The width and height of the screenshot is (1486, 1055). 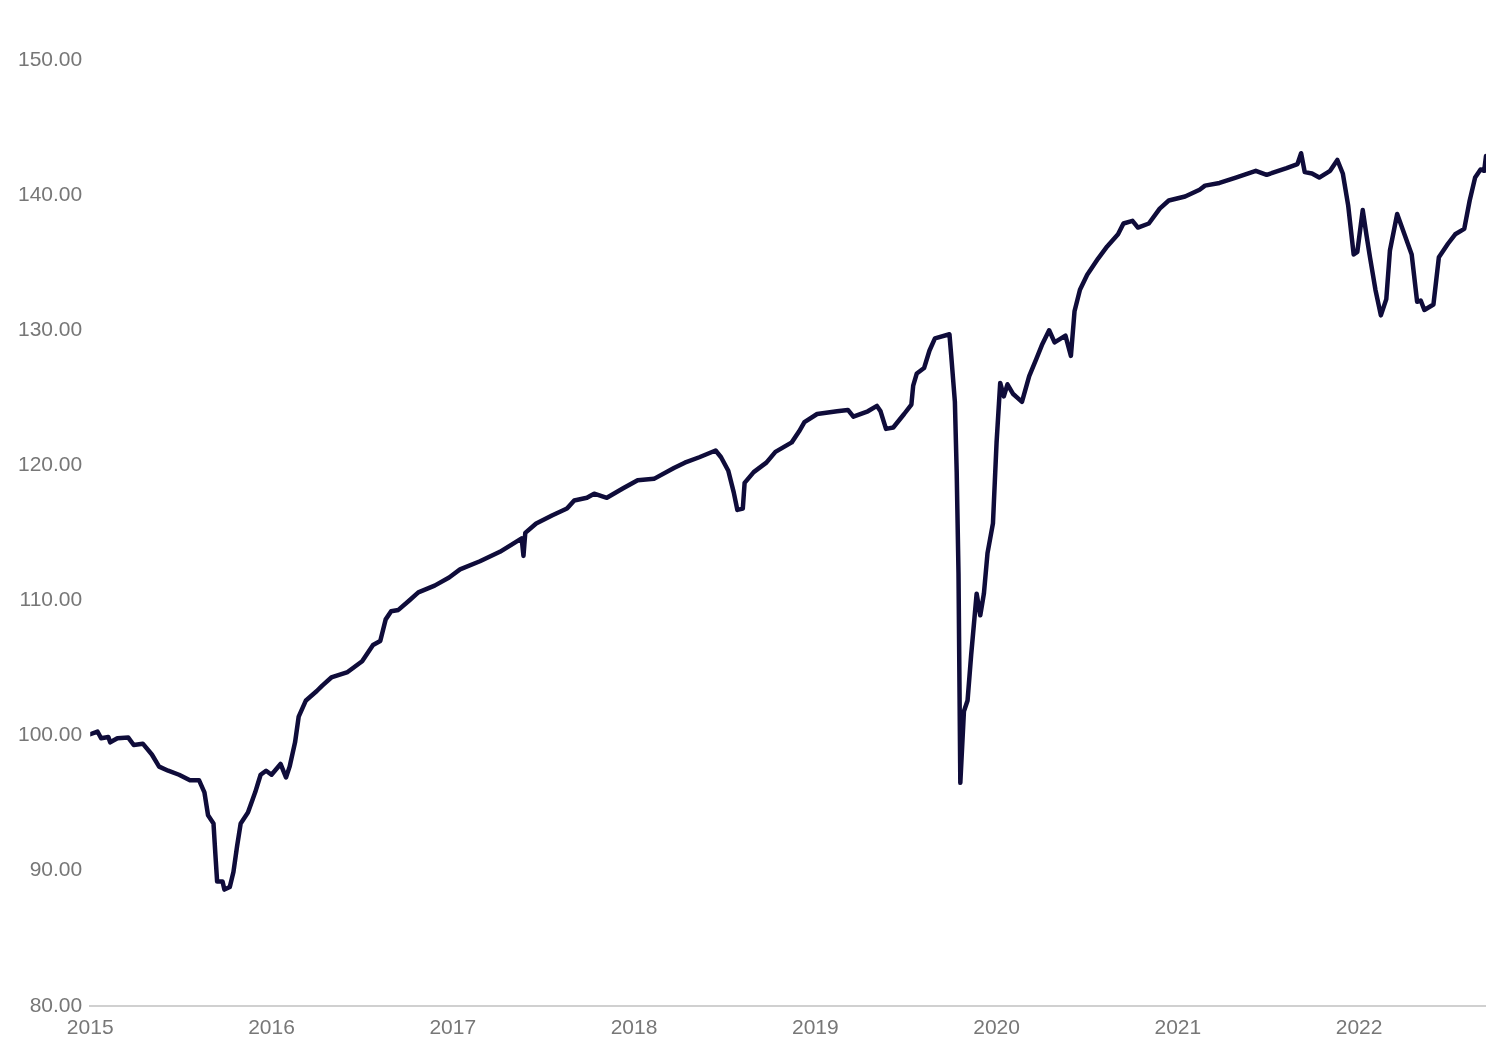 What do you see at coordinates (90, 1027) in the screenshot?
I see `x-tick-label: 2015` at bounding box center [90, 1027].